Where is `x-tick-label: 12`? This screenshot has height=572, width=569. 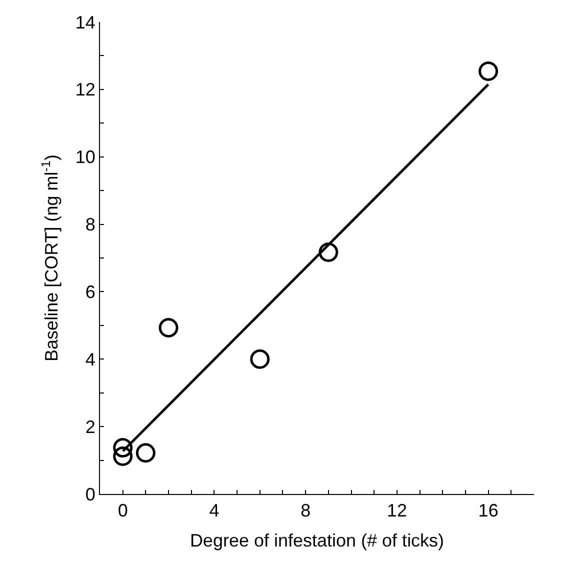
x-tick-label: 12 is located at coordinates (396, 510).